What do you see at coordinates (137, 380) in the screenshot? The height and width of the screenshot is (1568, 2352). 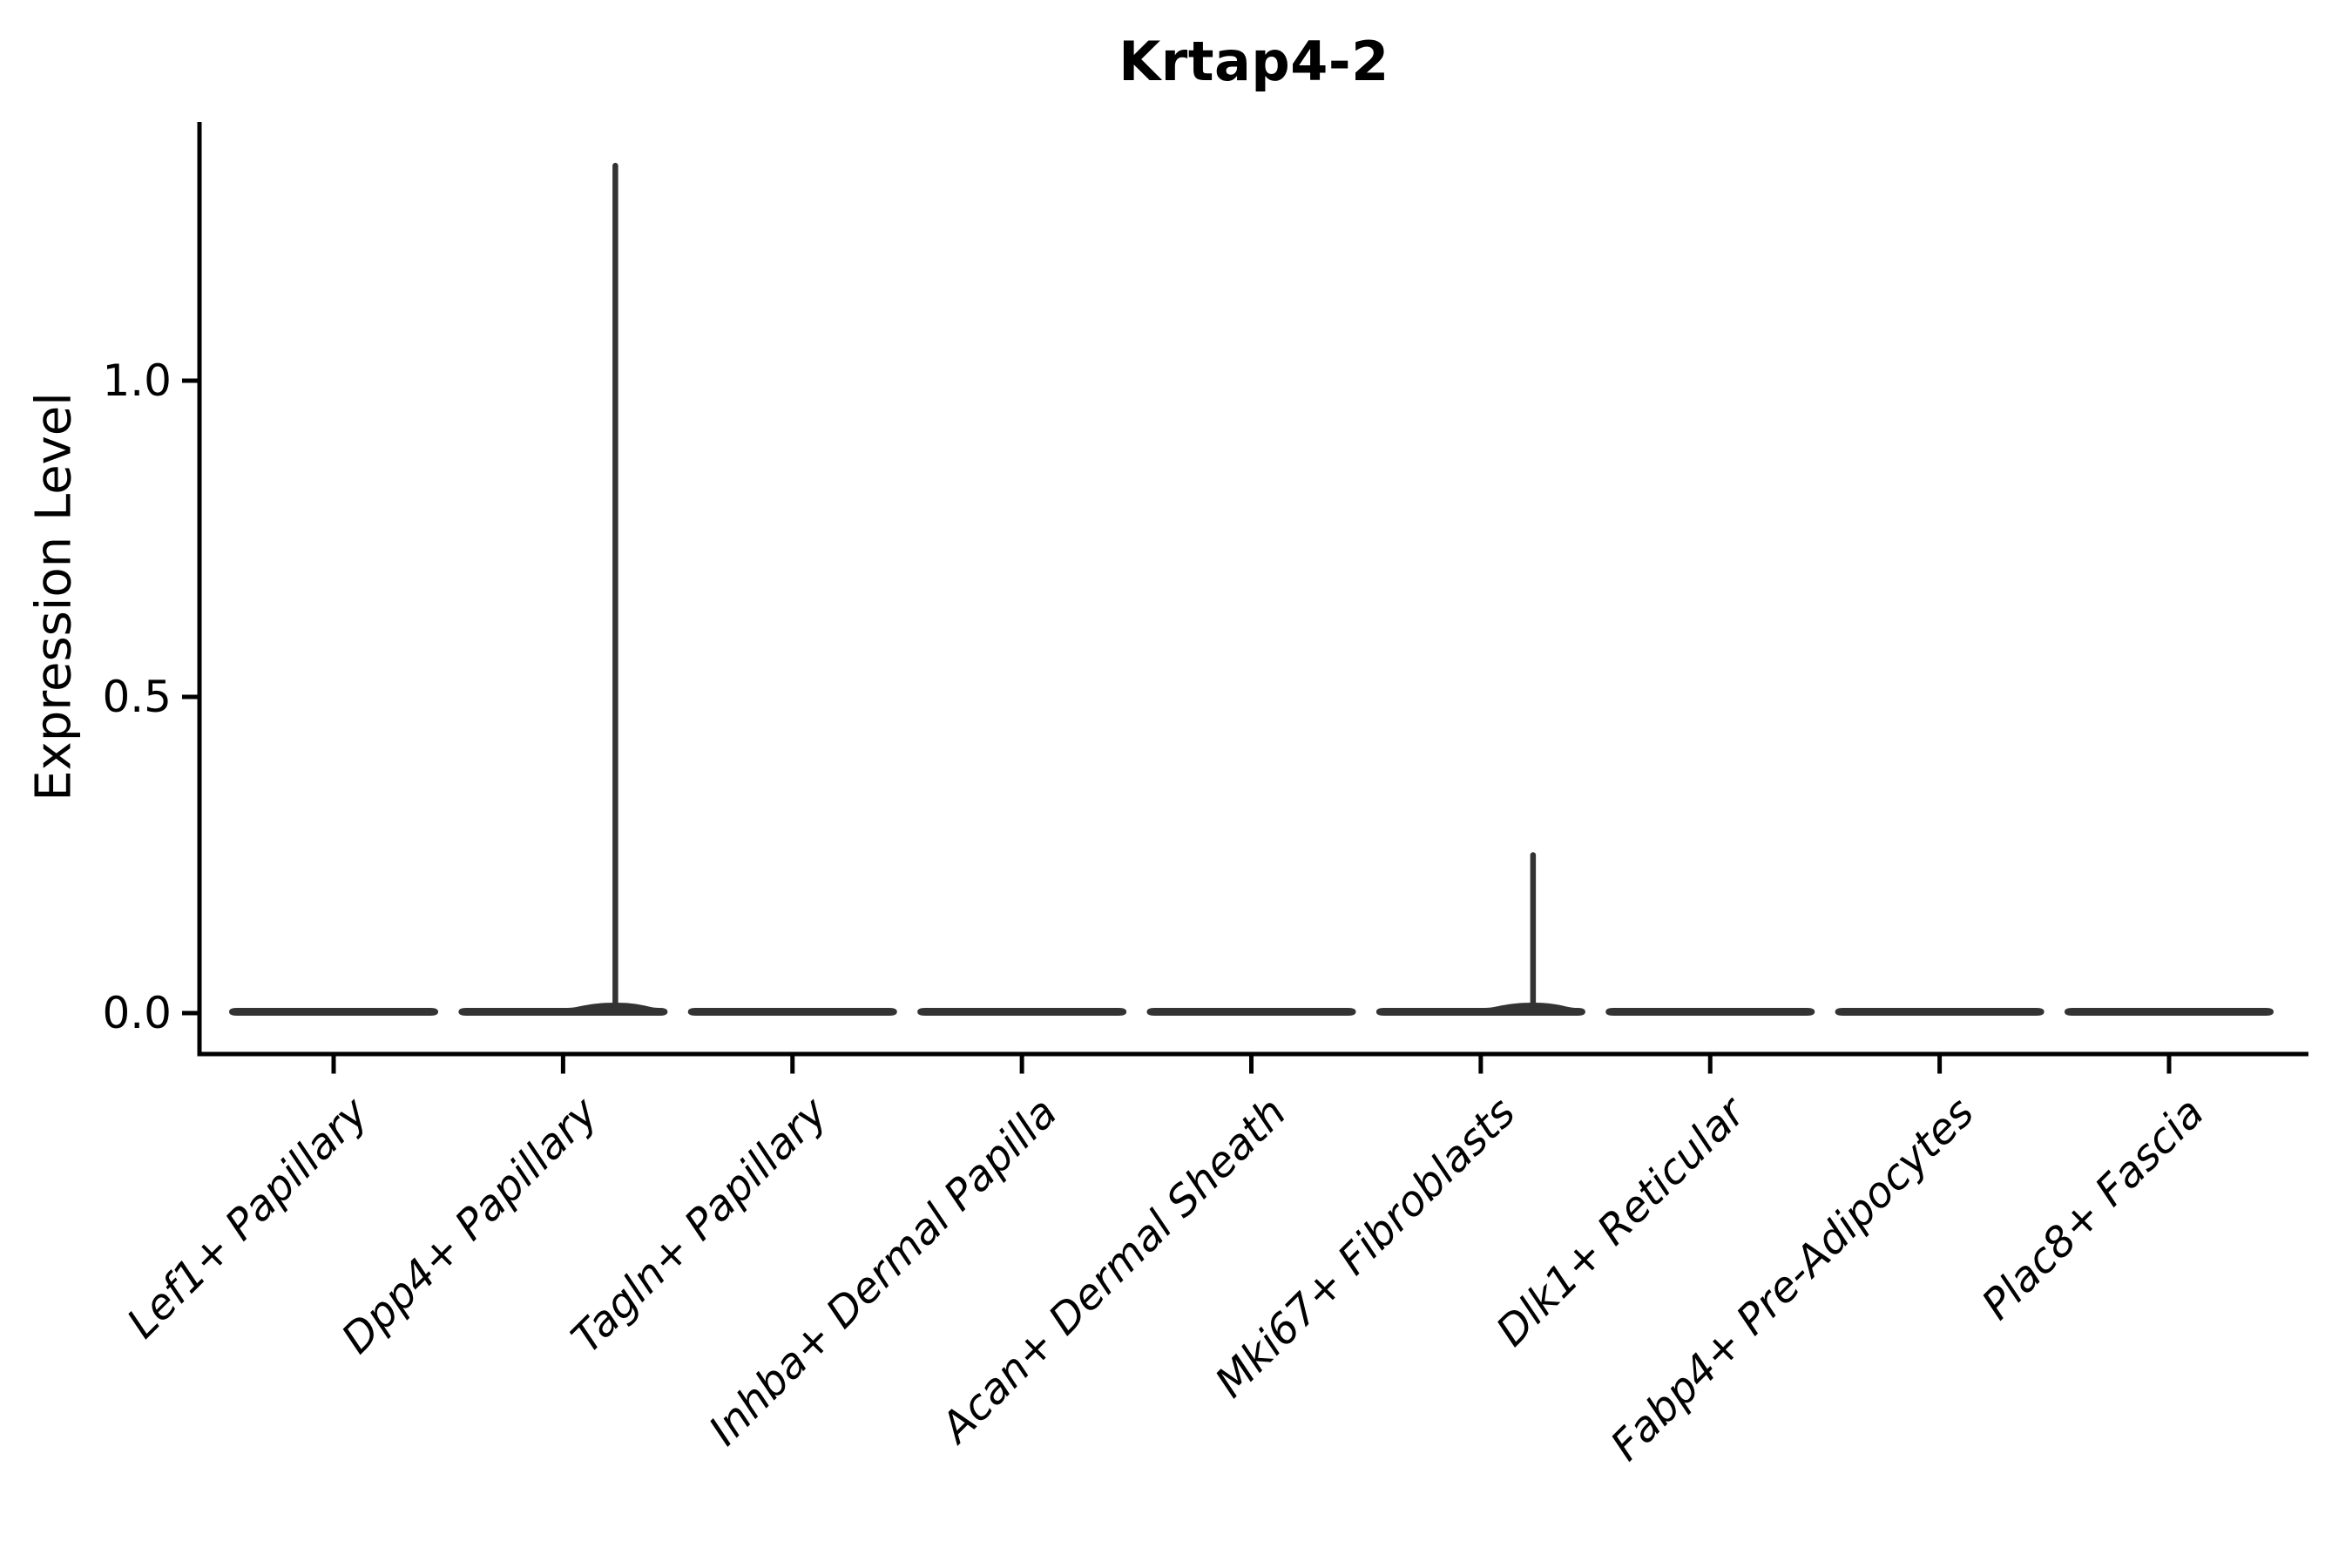 I see `y-tick-label: 1.0` at bounding box center [137, 380].